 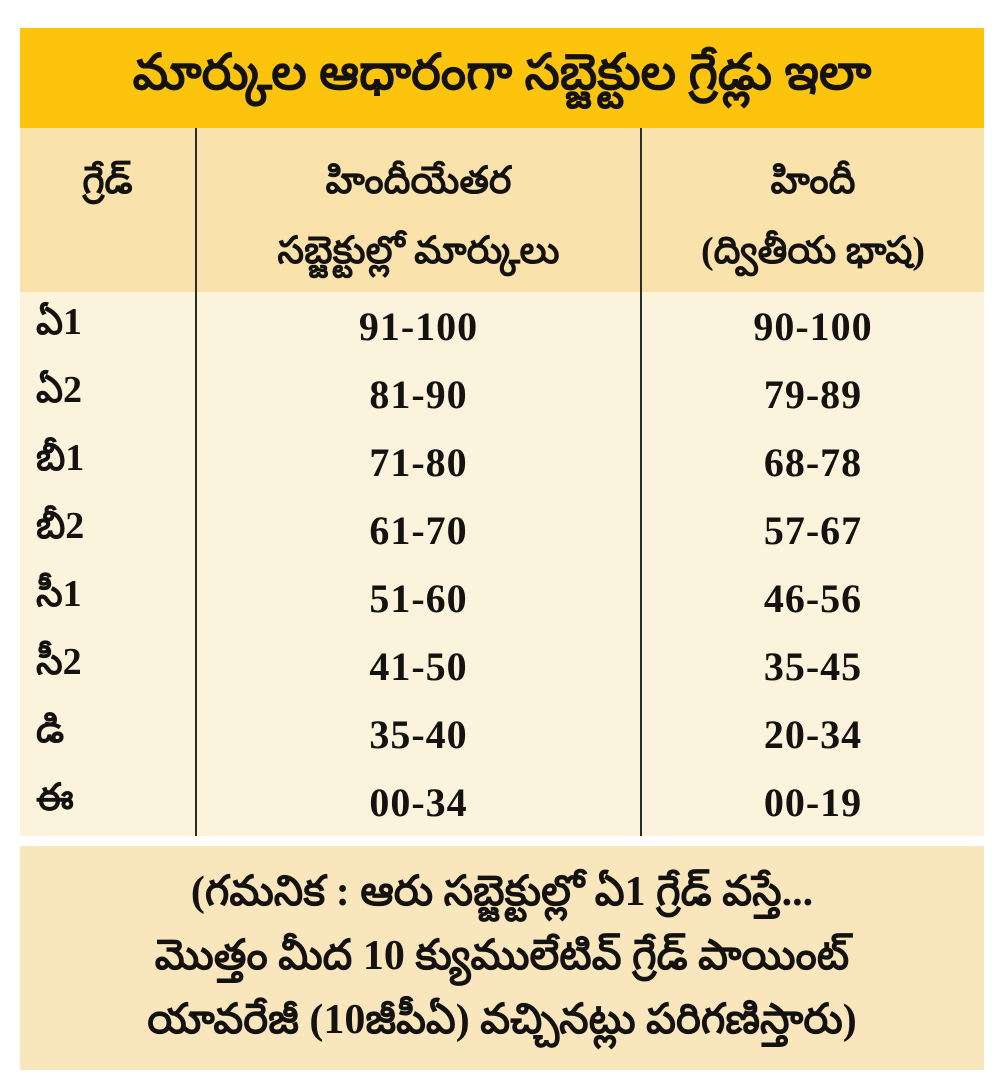 What do you see at coordinates (812, 326) in the screenshot?
I see `hindi-marks-cell: 90-100` at bounding box center [812, 326].